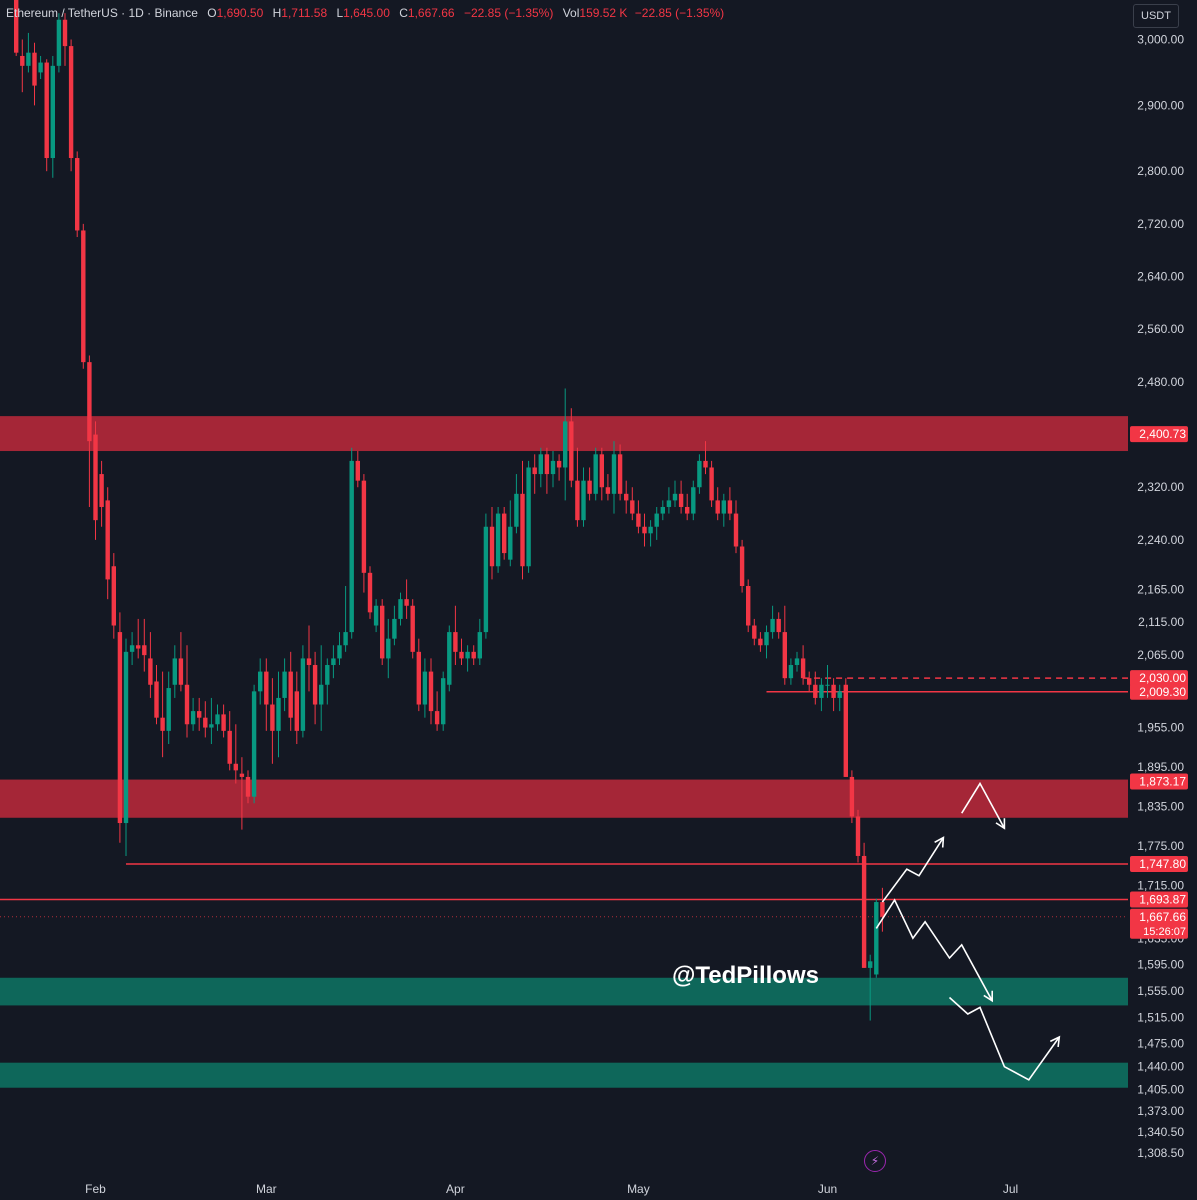 This screenshot has width=1197, height=1200. I want to click on currency-button: USDT, so click(1156, 16).